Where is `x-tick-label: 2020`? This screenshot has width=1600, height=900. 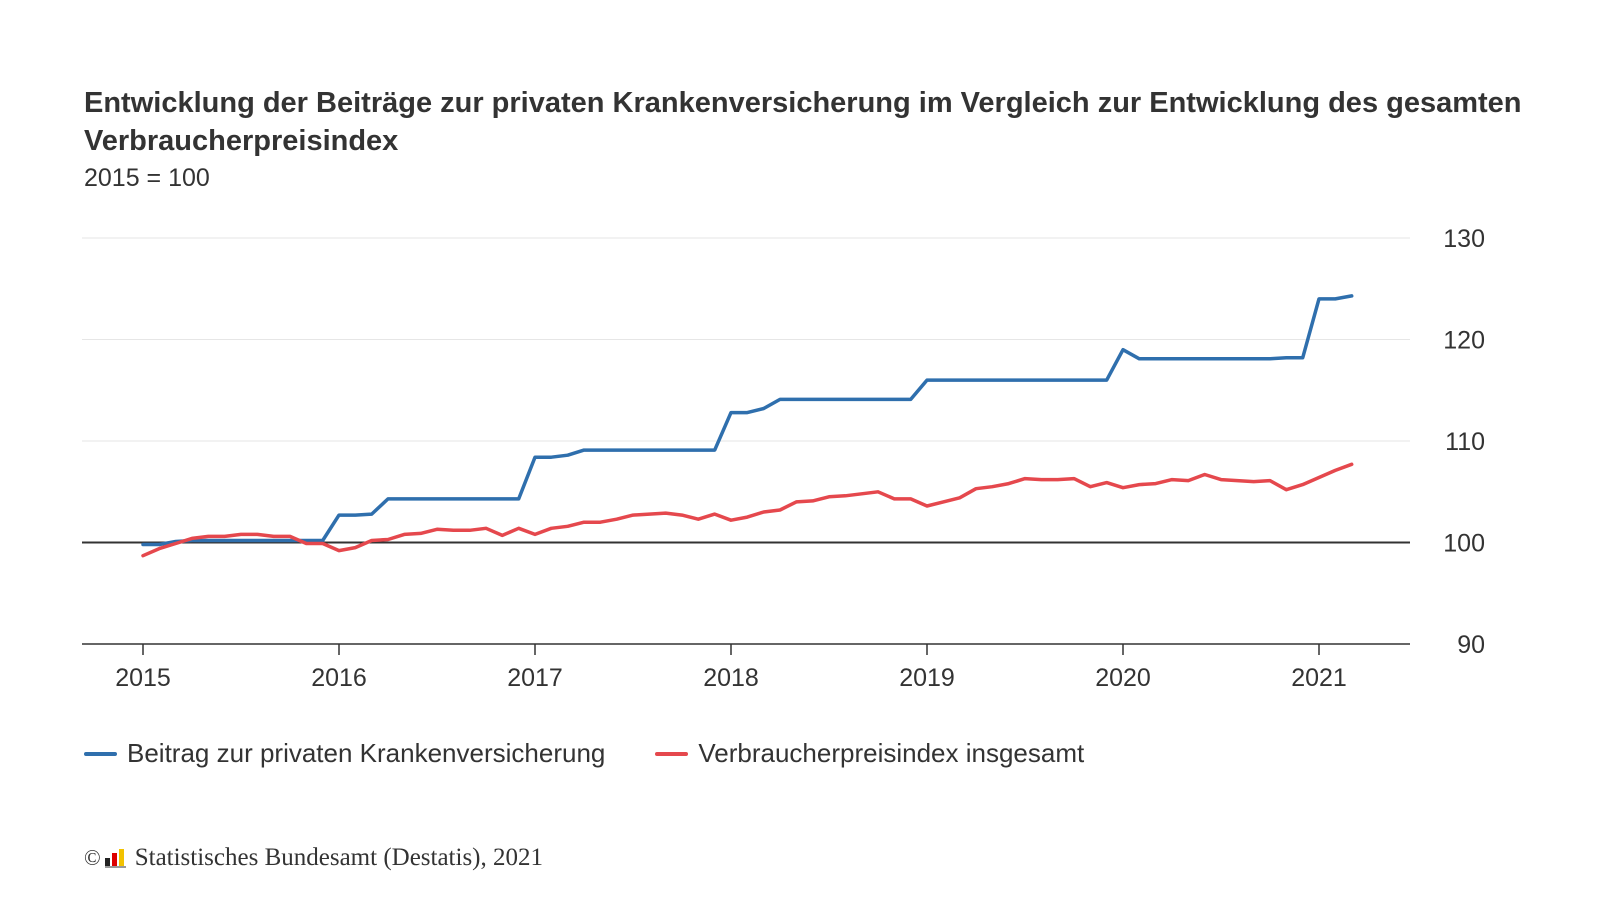 x-tick-label: 2020 is located at coordinates (1123, 678).